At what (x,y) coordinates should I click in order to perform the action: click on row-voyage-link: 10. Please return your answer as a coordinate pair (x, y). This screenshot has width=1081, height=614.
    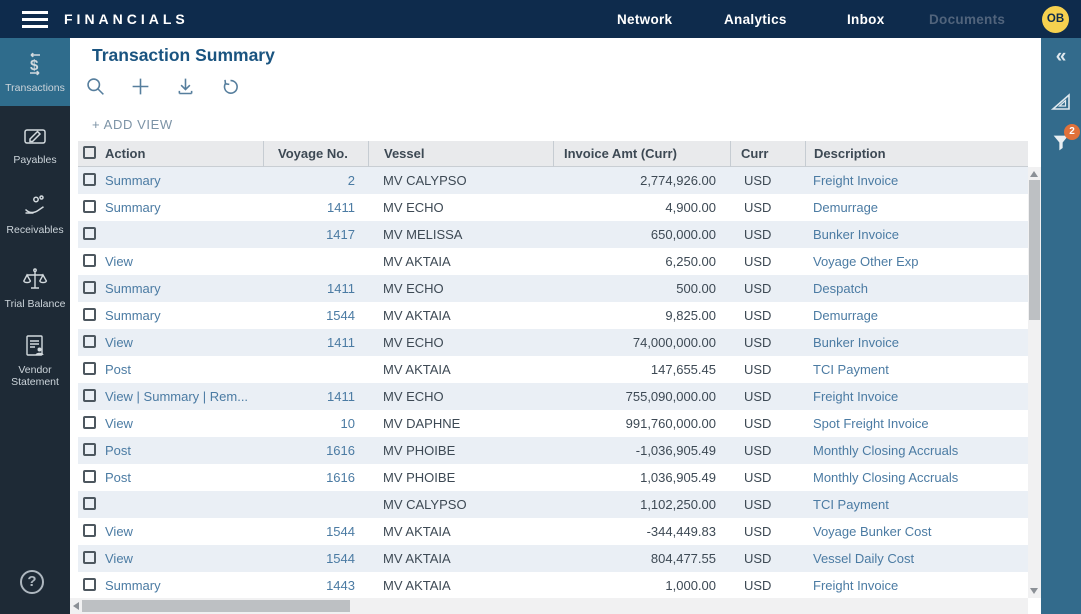
    Looking at the image, I should click on (347, 423).